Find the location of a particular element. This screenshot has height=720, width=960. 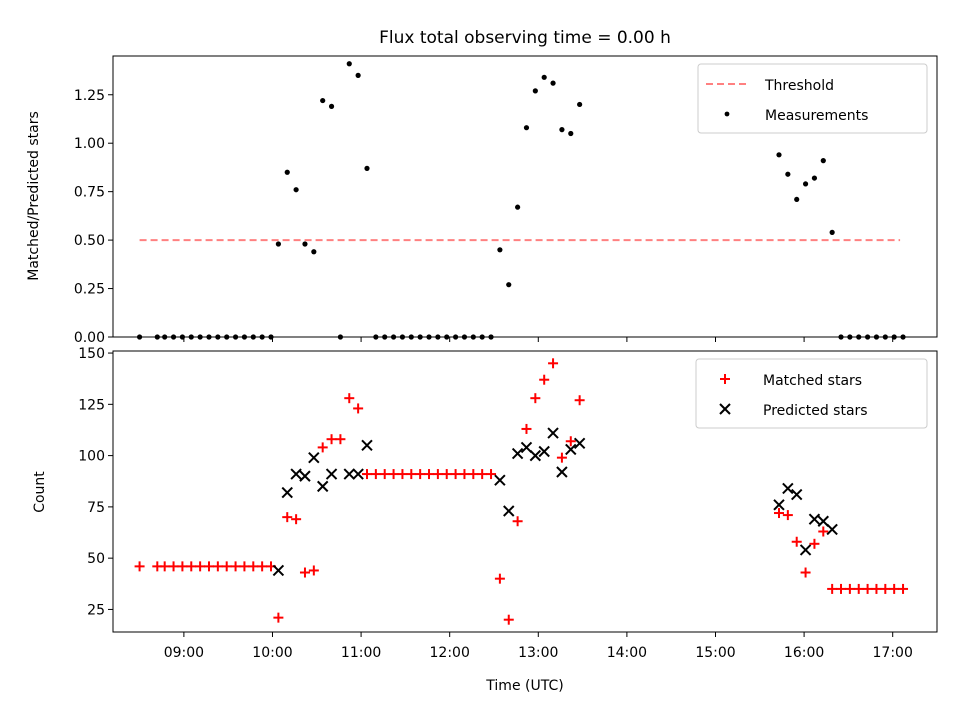

legend-measurements-label: Measurements is located at coordinates (816, 116).